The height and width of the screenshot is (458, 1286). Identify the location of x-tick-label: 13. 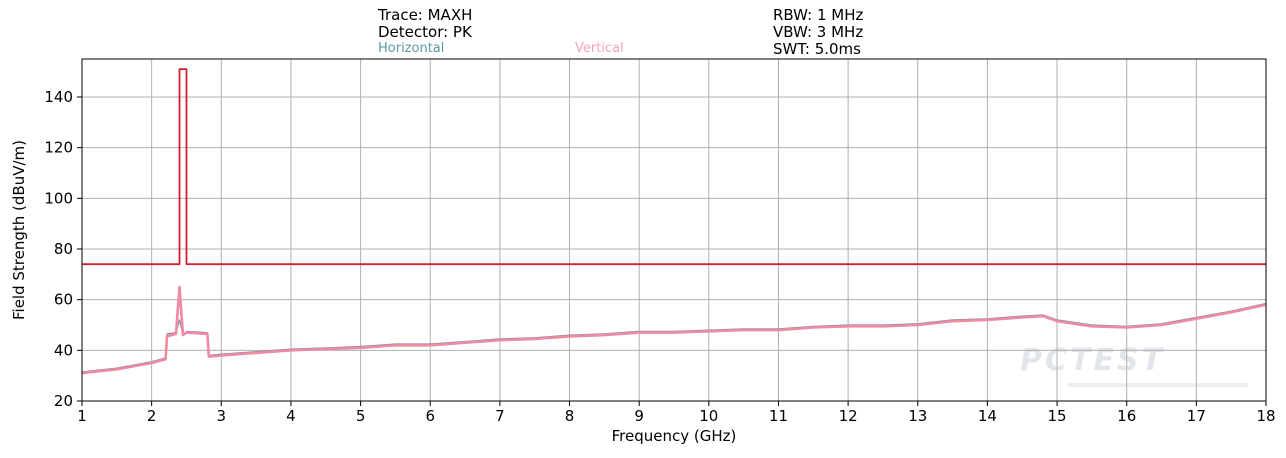
(917, 416).